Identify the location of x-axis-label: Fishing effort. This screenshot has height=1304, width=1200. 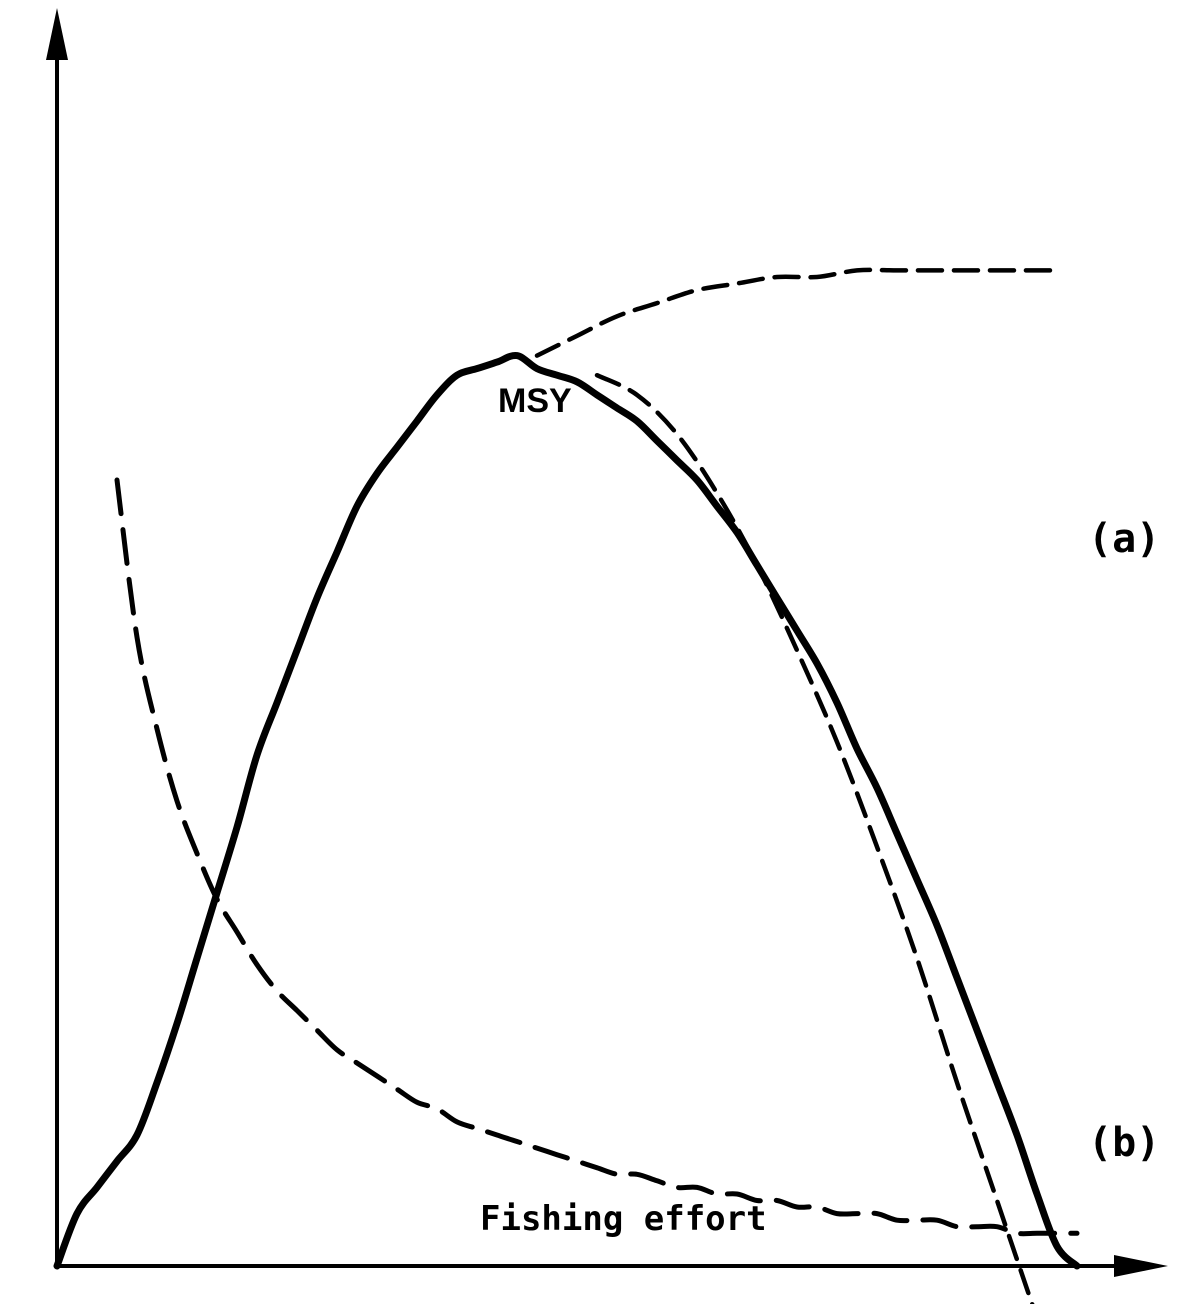
(623, 1219).